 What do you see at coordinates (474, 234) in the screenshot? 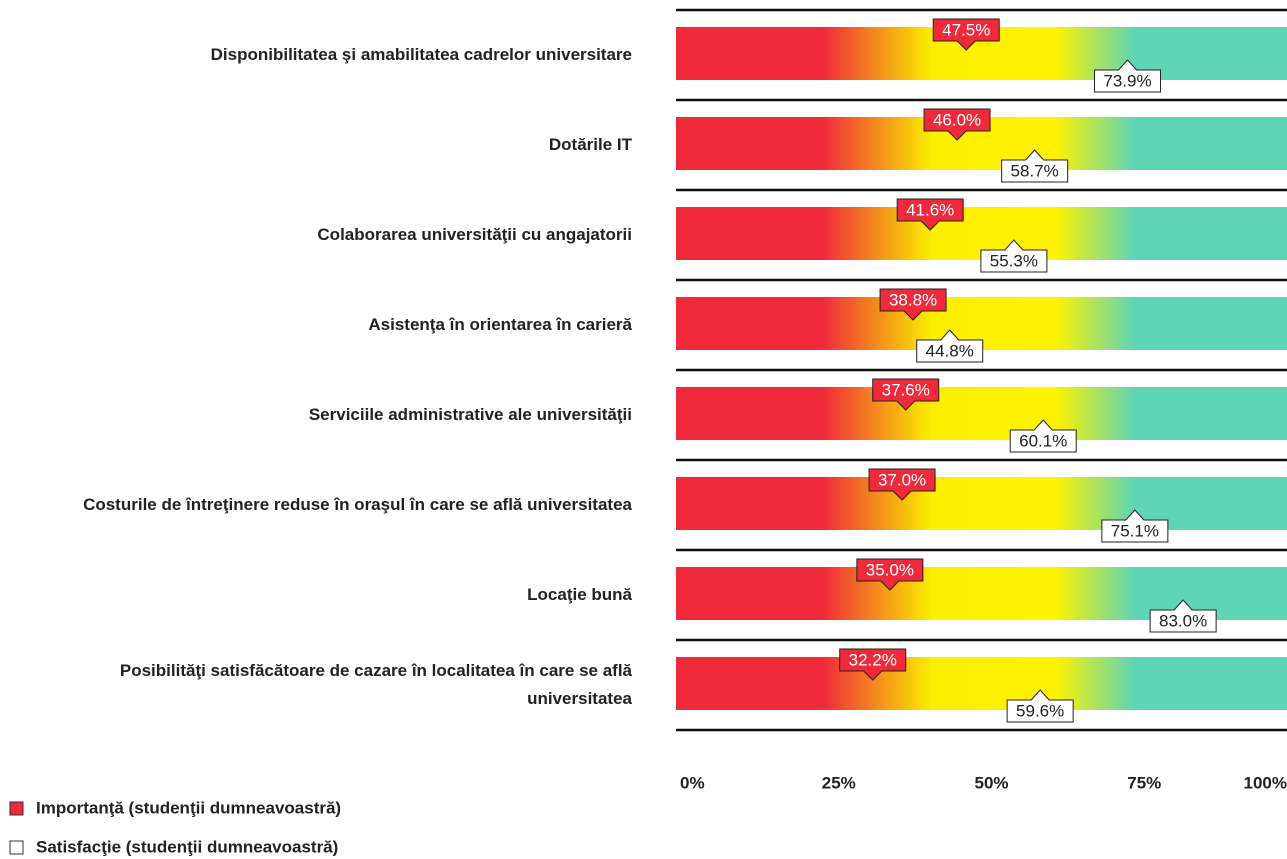
I see `category-label: Colaborarea universităţii cu angajatorii` at bounding box center [474, 234].